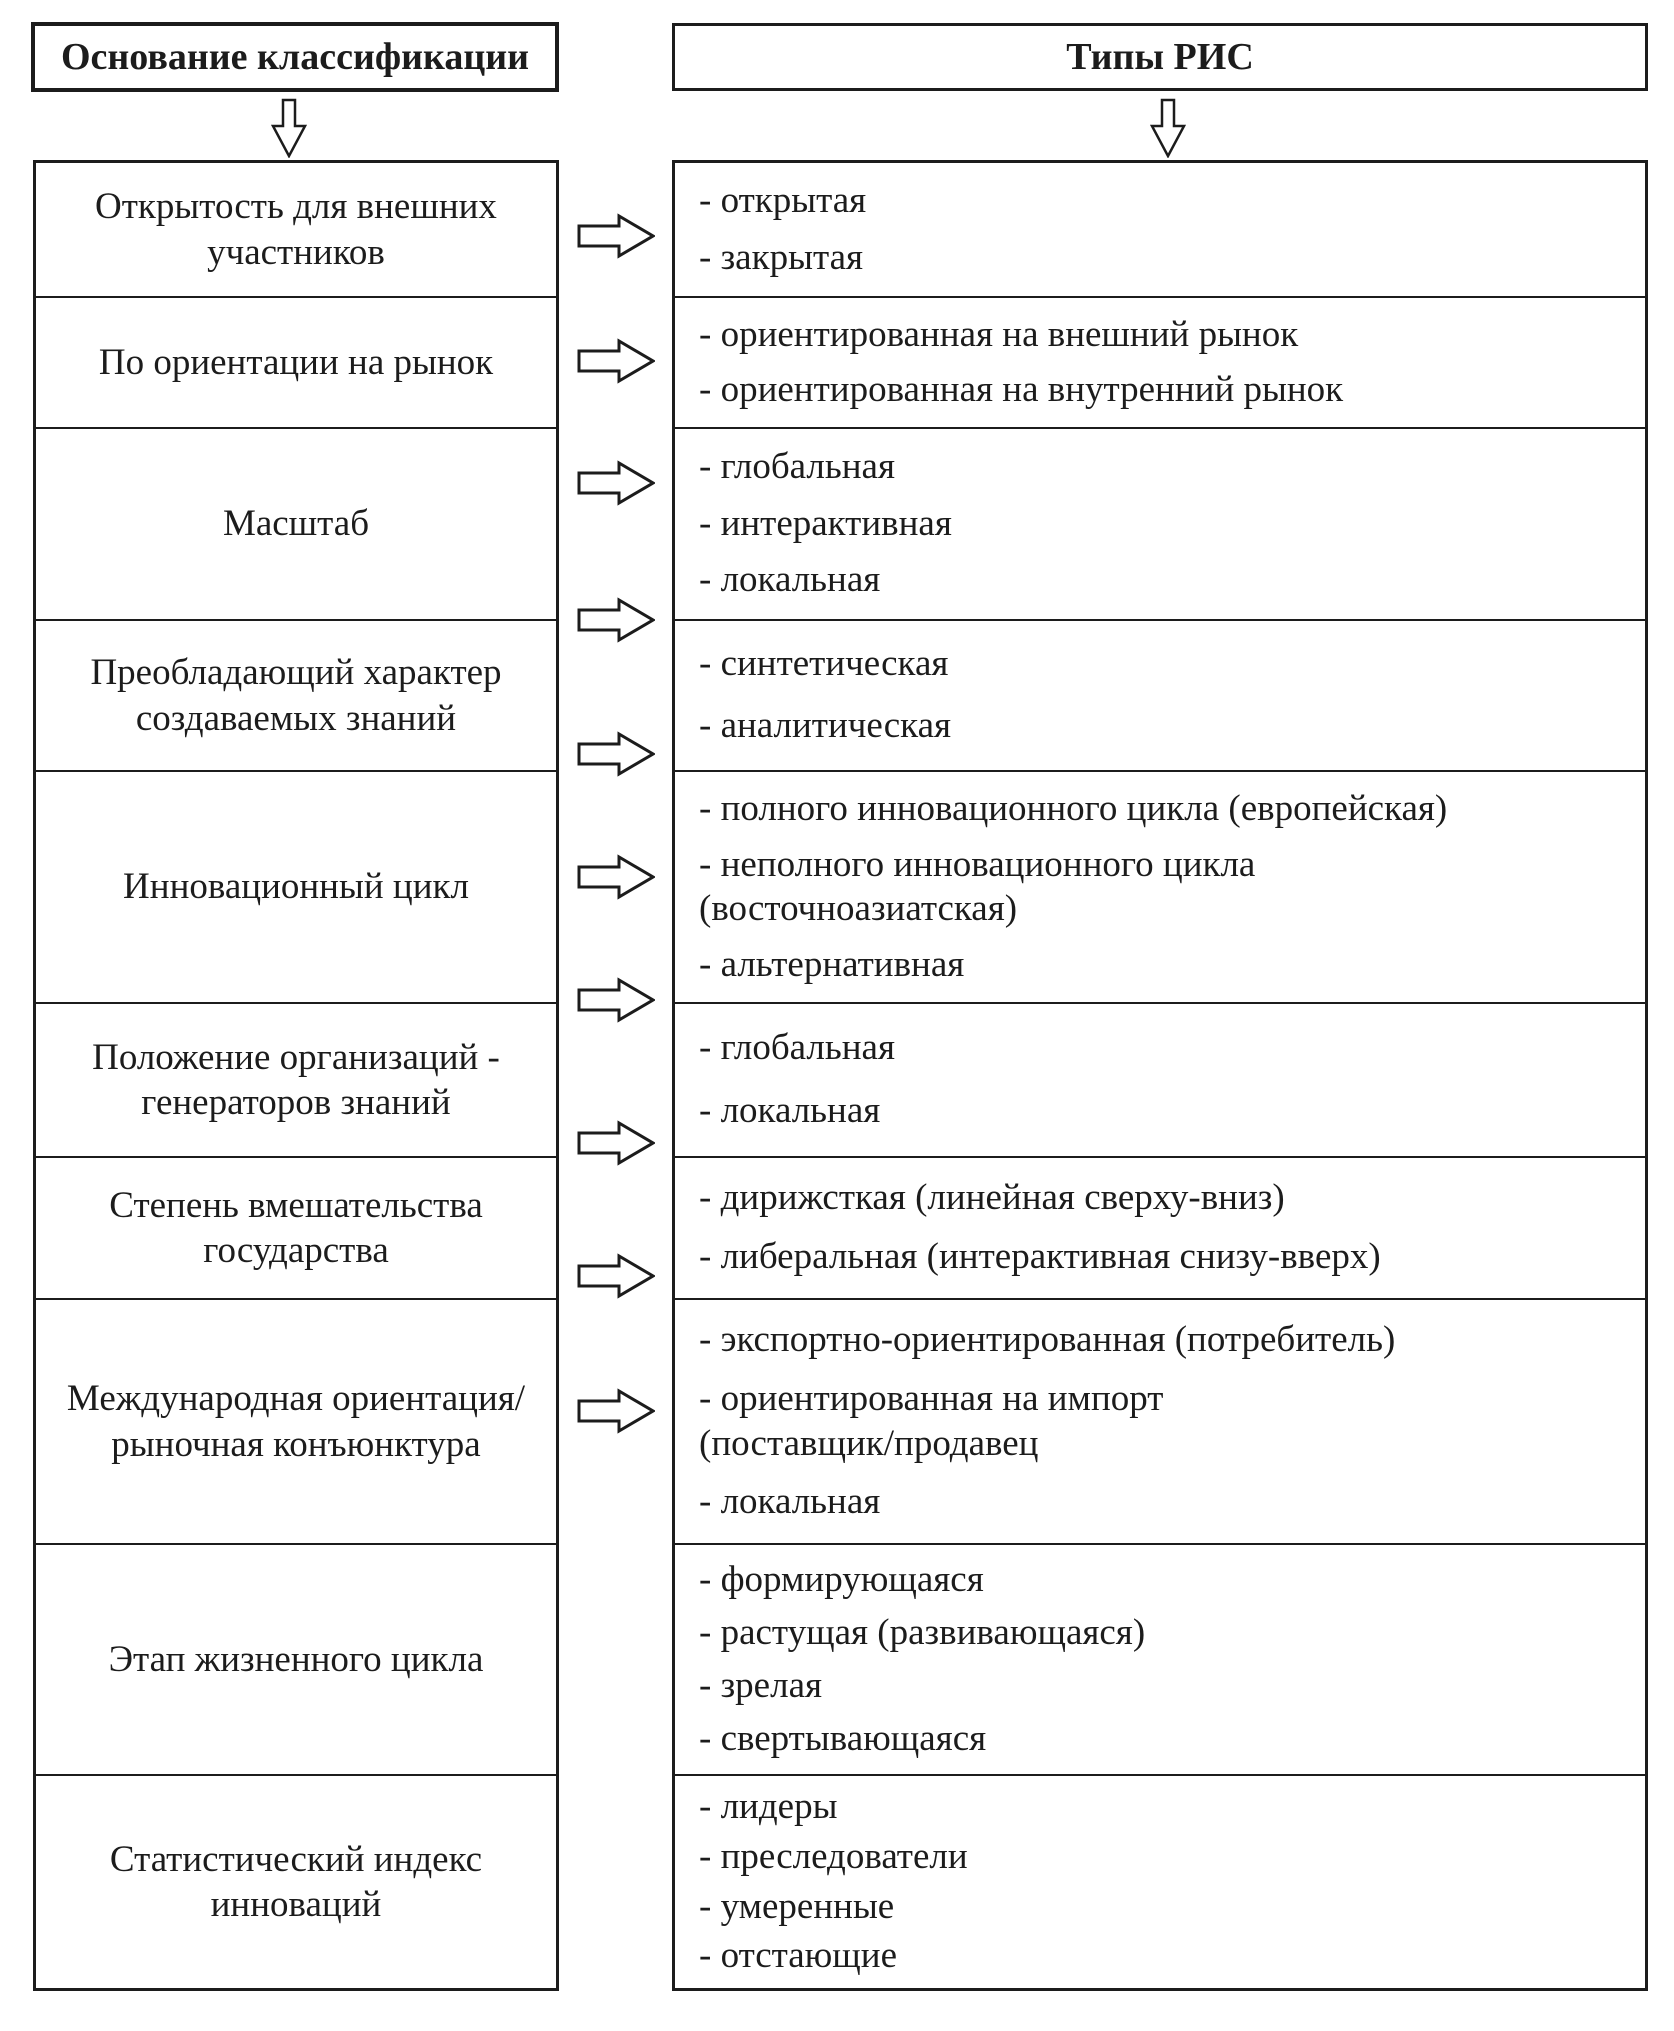  Describe the element at coordinates (825, 726) in the screenshot. I see `type-item: - аналитическая` at that location.